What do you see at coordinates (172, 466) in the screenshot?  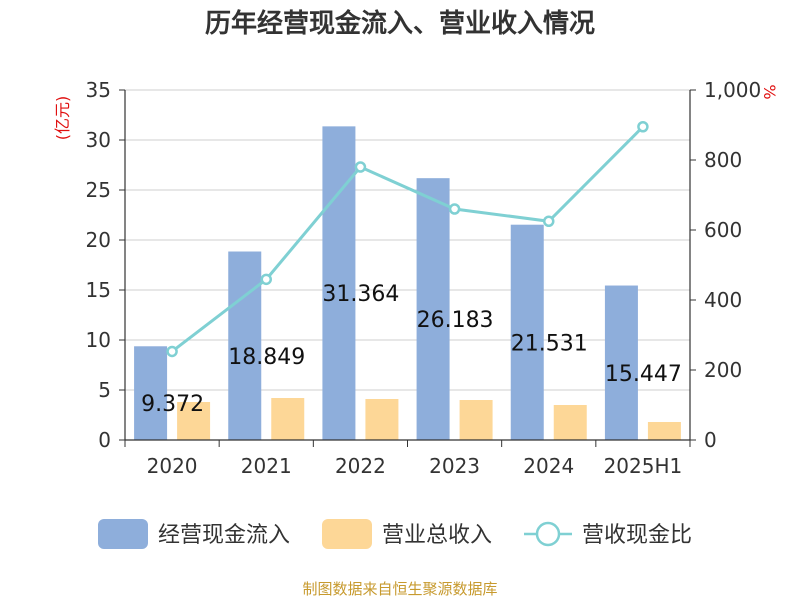 I see `x-tick-label: 2020` at bounding box center [172, 466].